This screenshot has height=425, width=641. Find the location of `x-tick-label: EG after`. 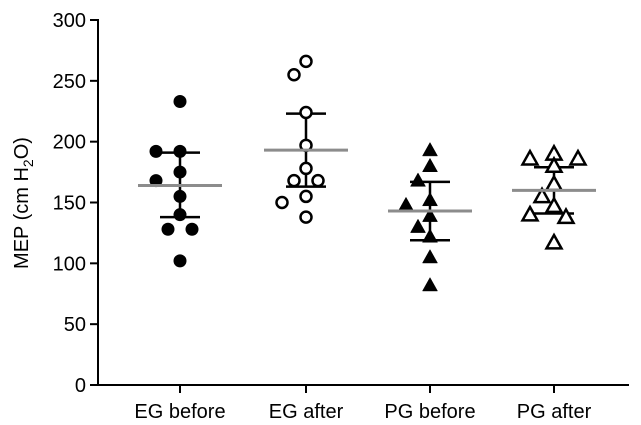

x-tick-label: EG after is located at coordinates (306, 412).